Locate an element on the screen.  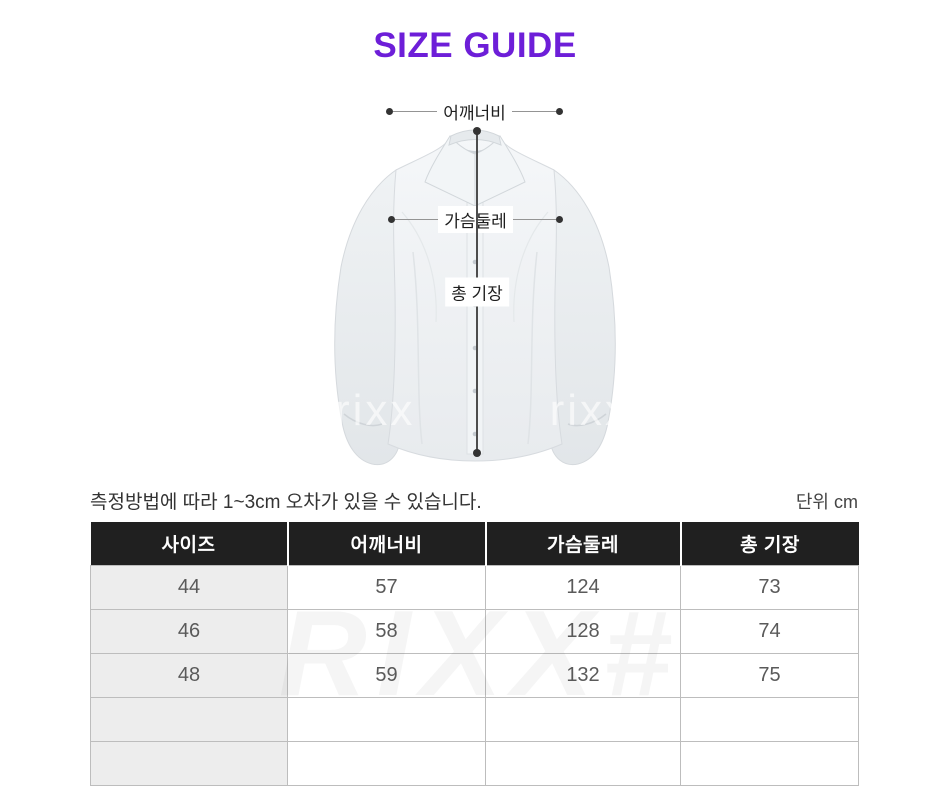
table-cell: 128 is located at coordinates (583, 631).